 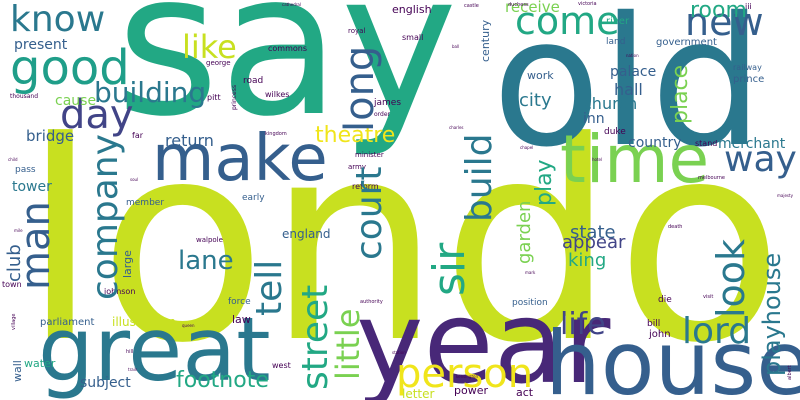 I want to click on word-victoria: victoria, so click(x=587, y=4).